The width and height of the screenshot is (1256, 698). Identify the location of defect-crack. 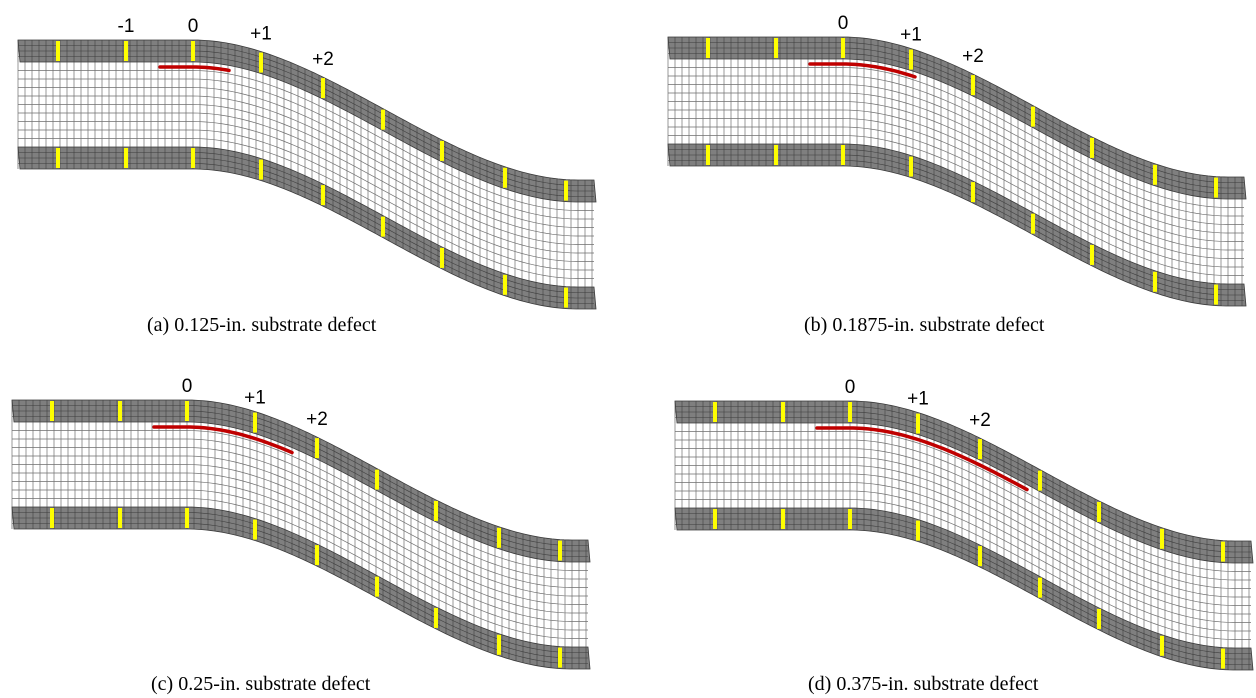
(194, 69).